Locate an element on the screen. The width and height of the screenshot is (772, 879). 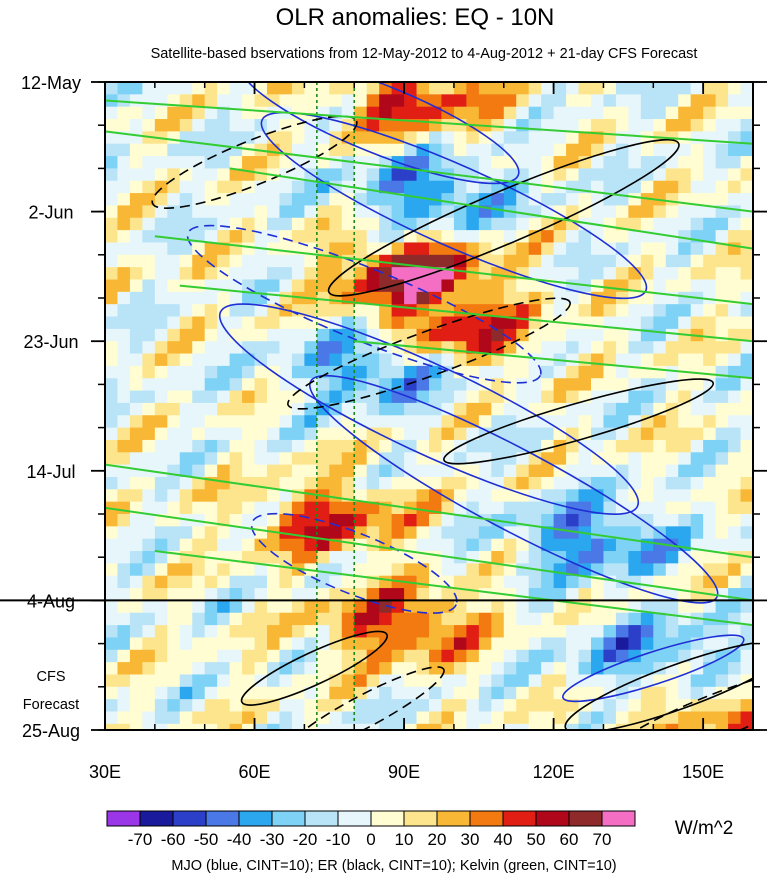
mjo-contour is located at coordinates (454, 205).